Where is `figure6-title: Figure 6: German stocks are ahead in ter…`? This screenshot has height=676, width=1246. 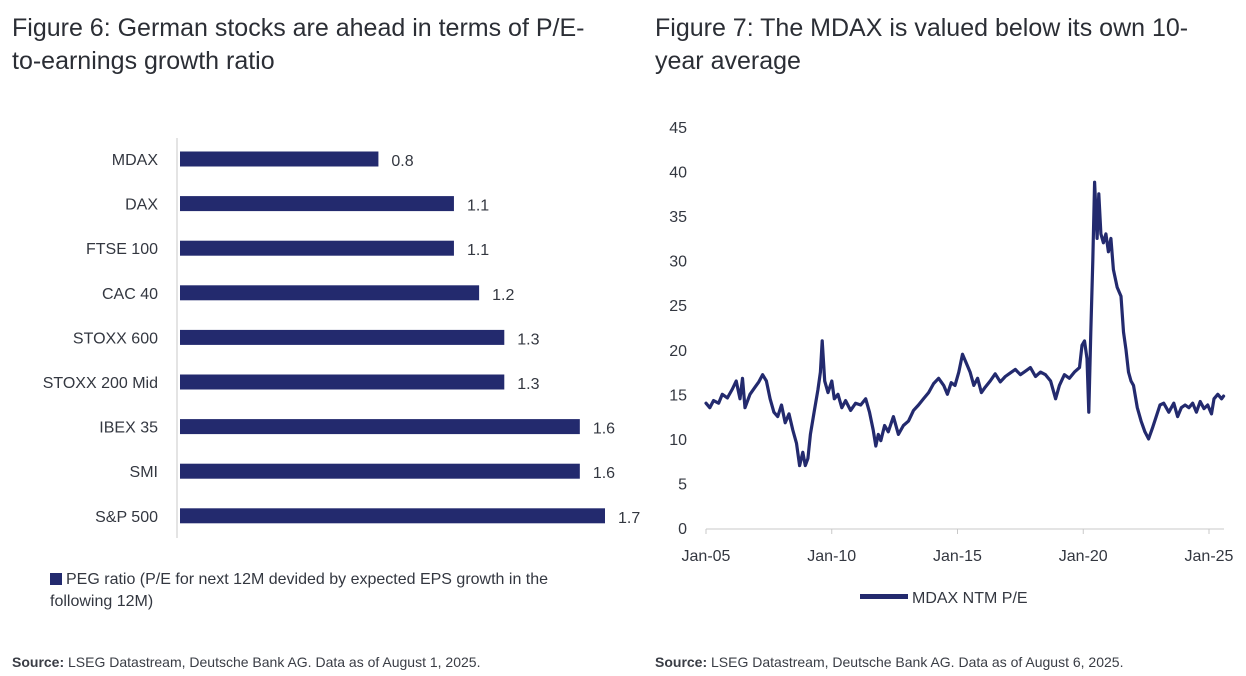 figure6-title: Figure 6: German stocks are ahead in ter… is located at coordinates (298, 44).